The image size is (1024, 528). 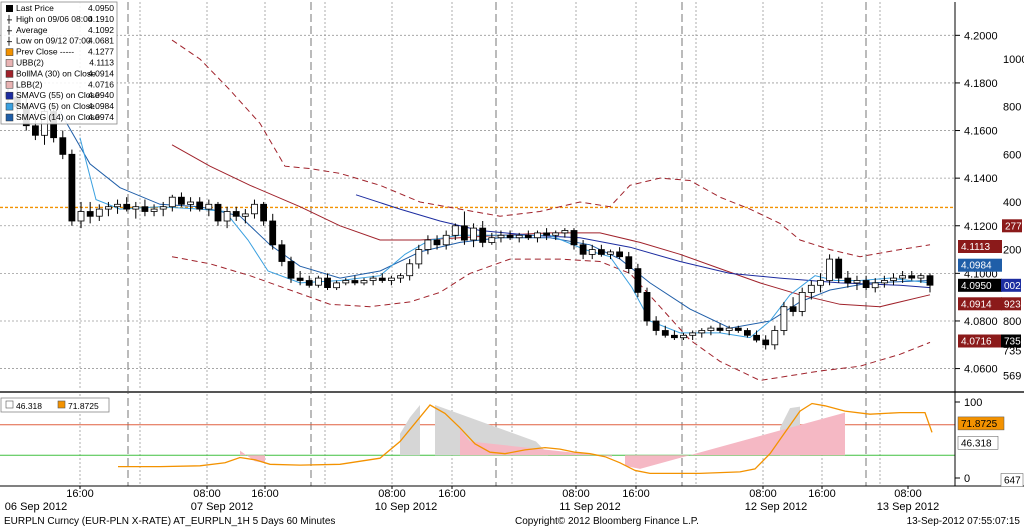 What do you see at coordinates (9, 404) in the screenshot?
I see `rsi-legend-swatch` at bounding box center [9, 404].